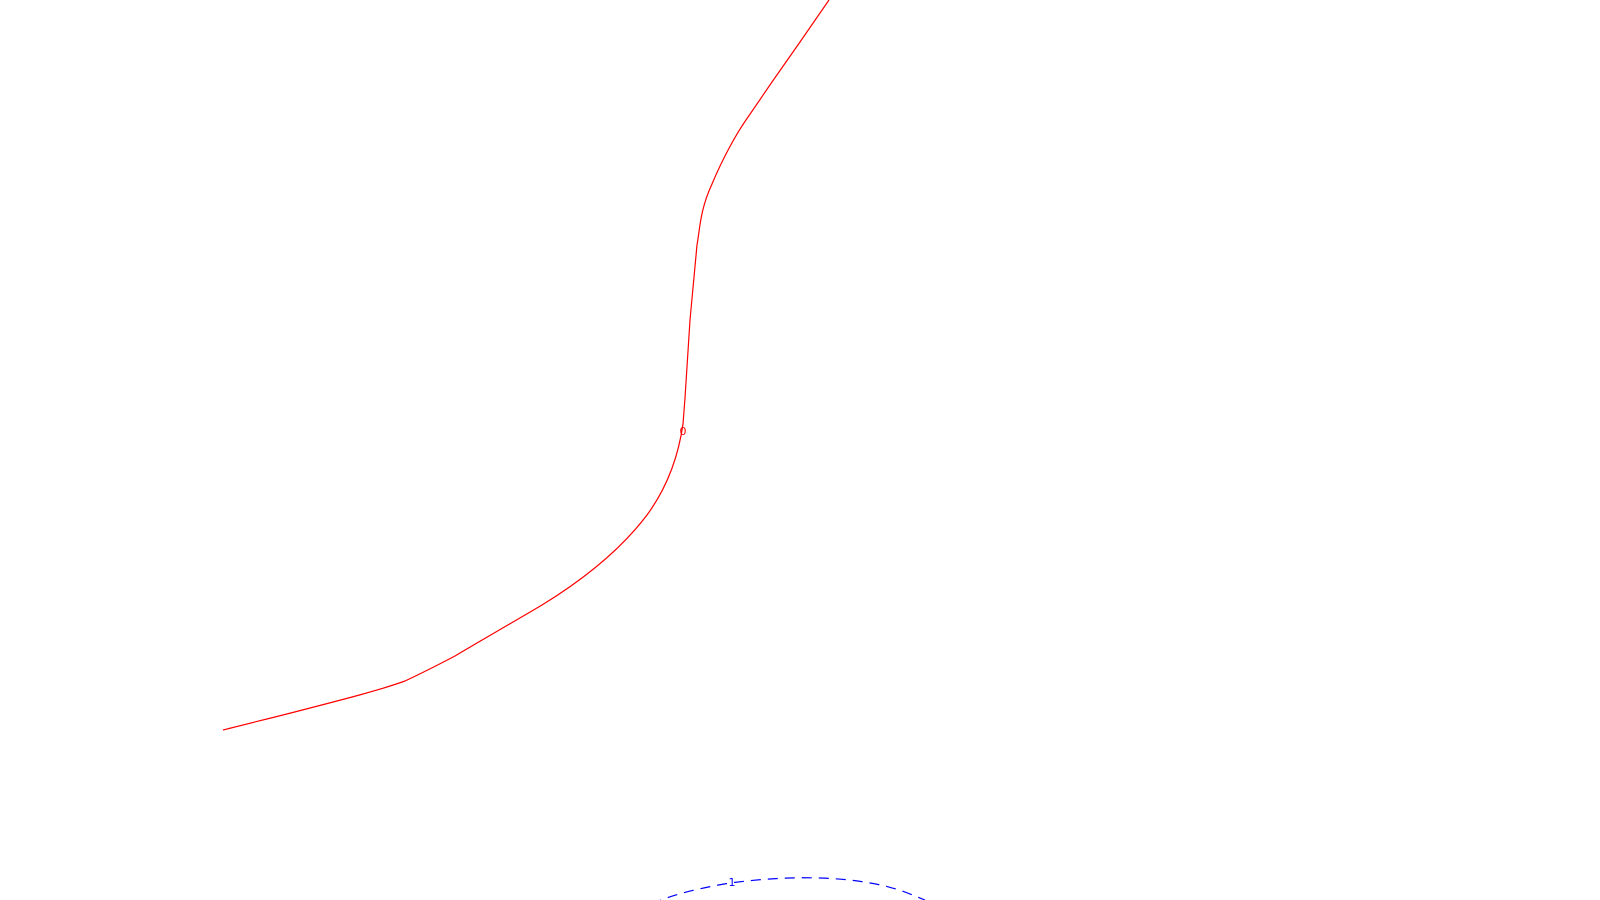 This screenshot has height=900, width=1600. I want to click on contour-label-level-0: 0, so click(683, 431).